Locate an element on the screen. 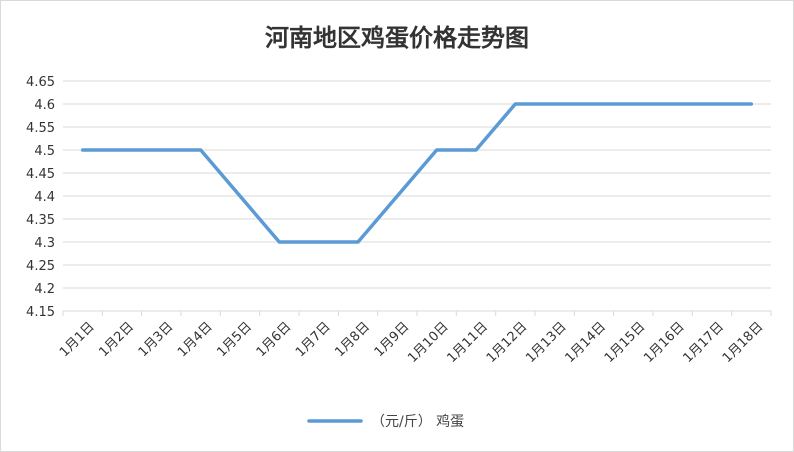 This screenshot has width=794, height=452. x-tick-label: 1月6日 is located at coordinates (274, 339).